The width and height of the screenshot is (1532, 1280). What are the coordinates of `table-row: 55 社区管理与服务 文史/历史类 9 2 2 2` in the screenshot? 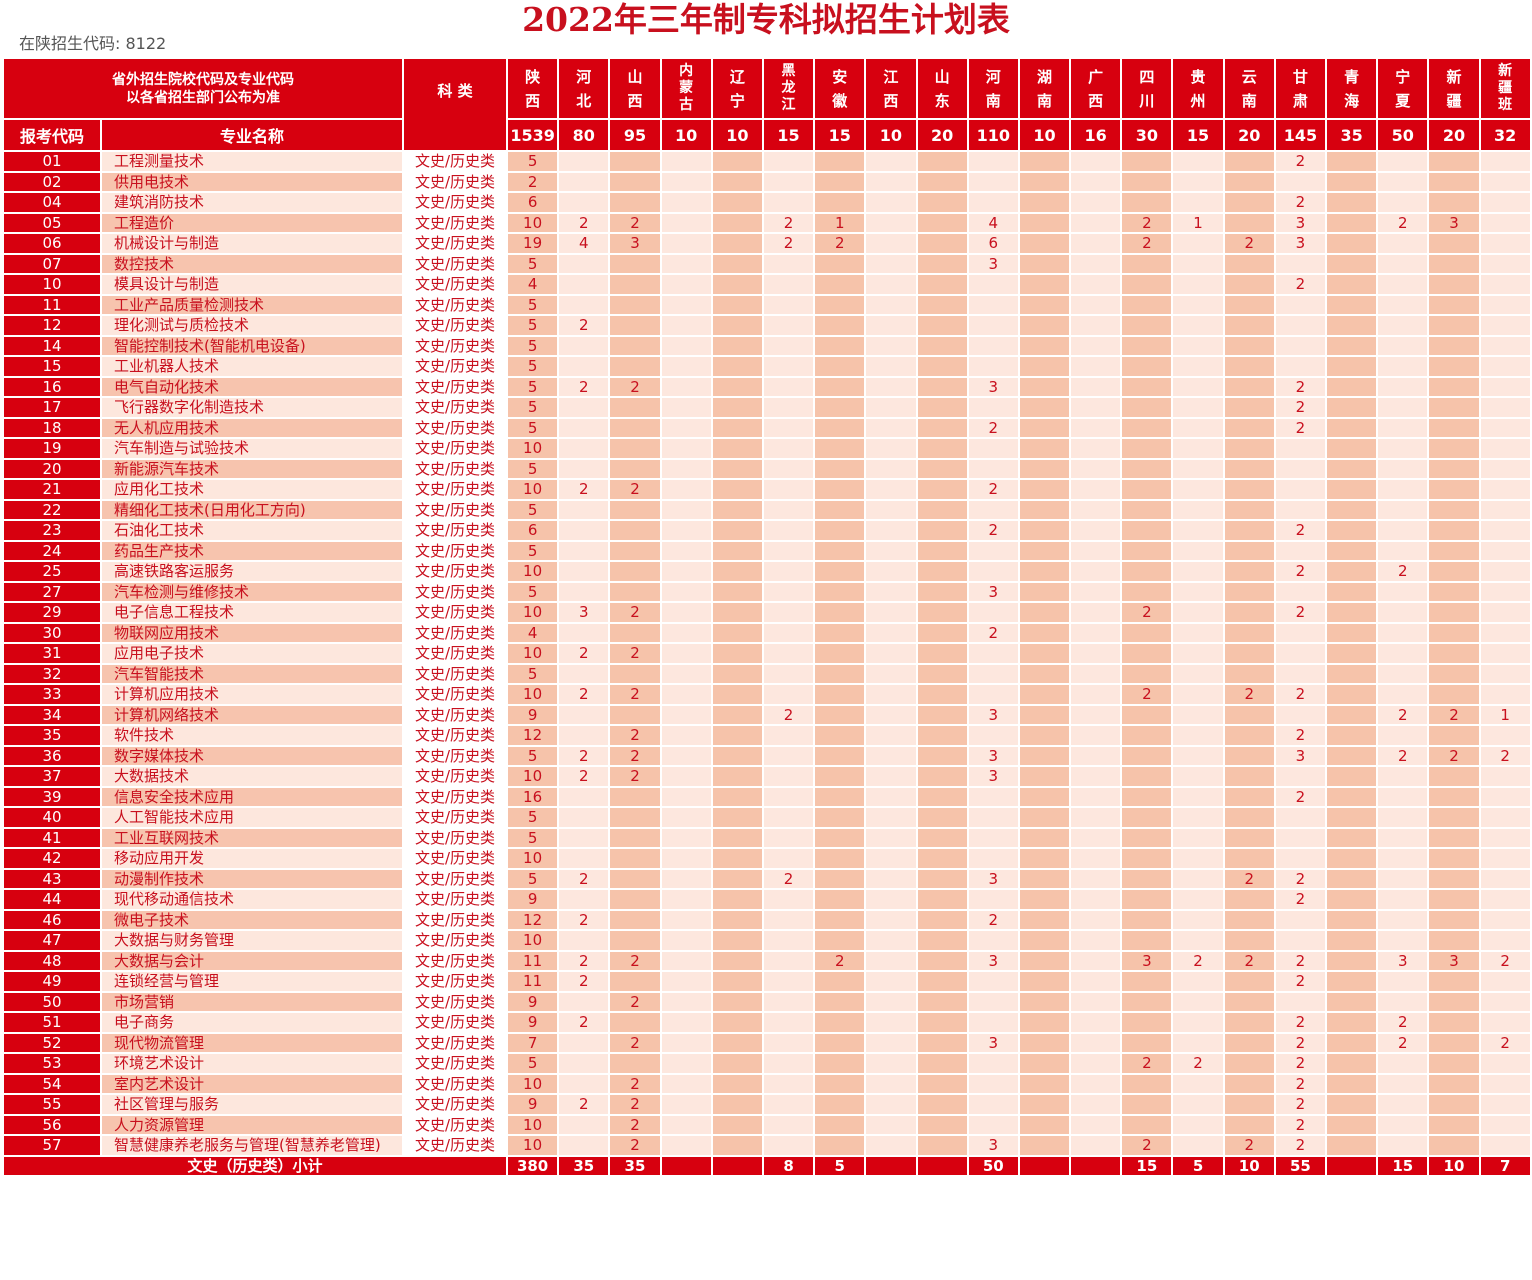 It's located at (767, 1104).